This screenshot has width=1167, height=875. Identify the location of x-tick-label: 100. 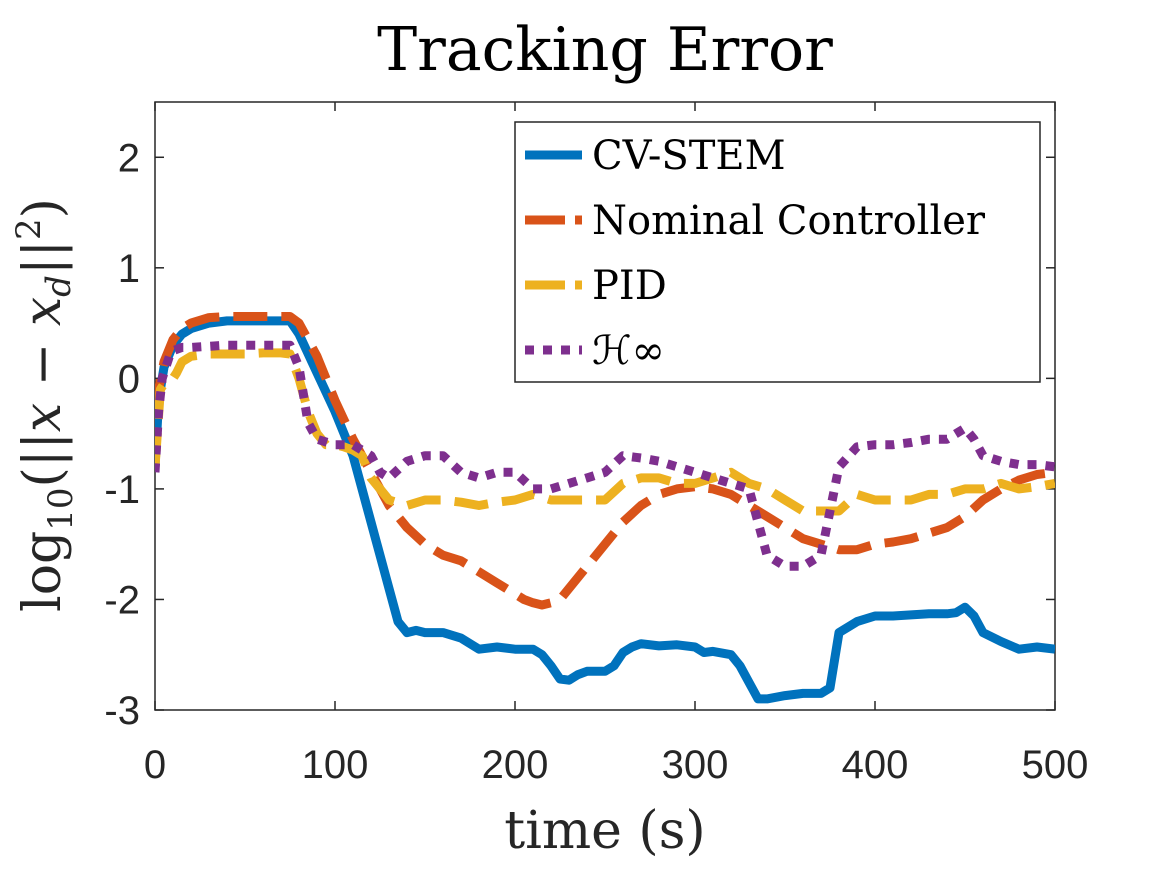
(335, 765).